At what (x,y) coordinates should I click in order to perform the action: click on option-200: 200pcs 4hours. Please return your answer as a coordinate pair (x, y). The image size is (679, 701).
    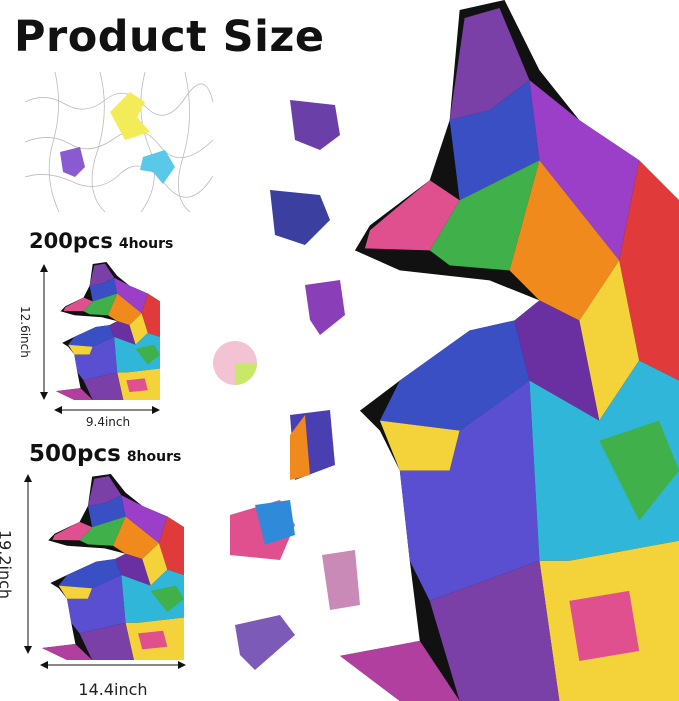
    Looking at the image, I should click on (101, 241).